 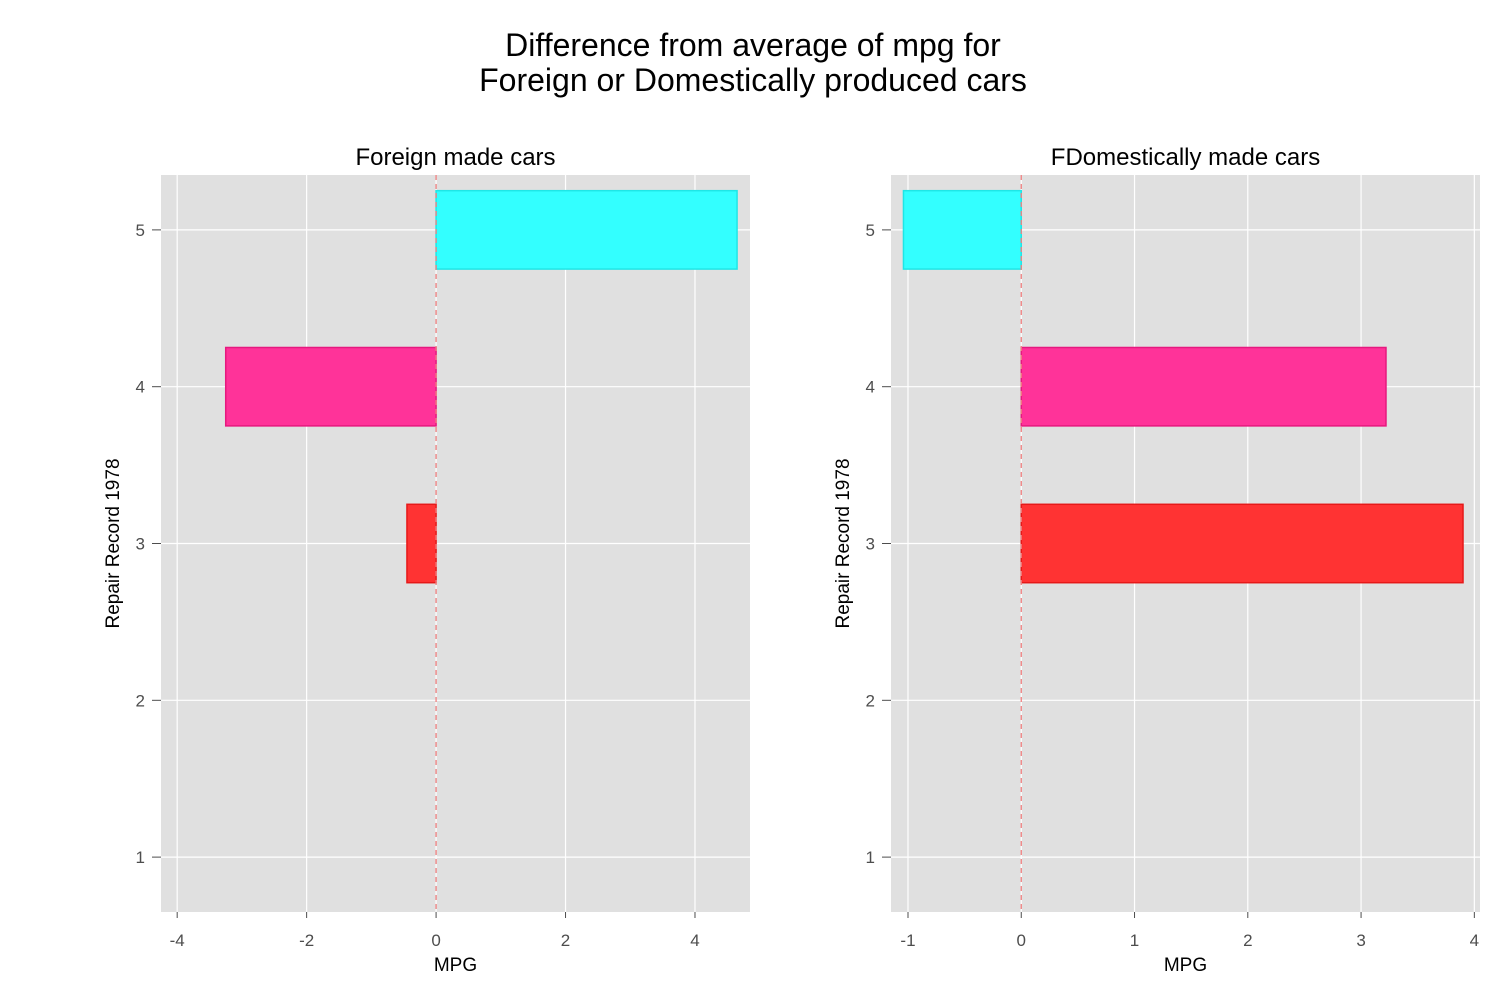 What do you see at coordinates (907, 940) in the screenshot?
I see `x-tick-label: -1` at bounding box center [907, 940].